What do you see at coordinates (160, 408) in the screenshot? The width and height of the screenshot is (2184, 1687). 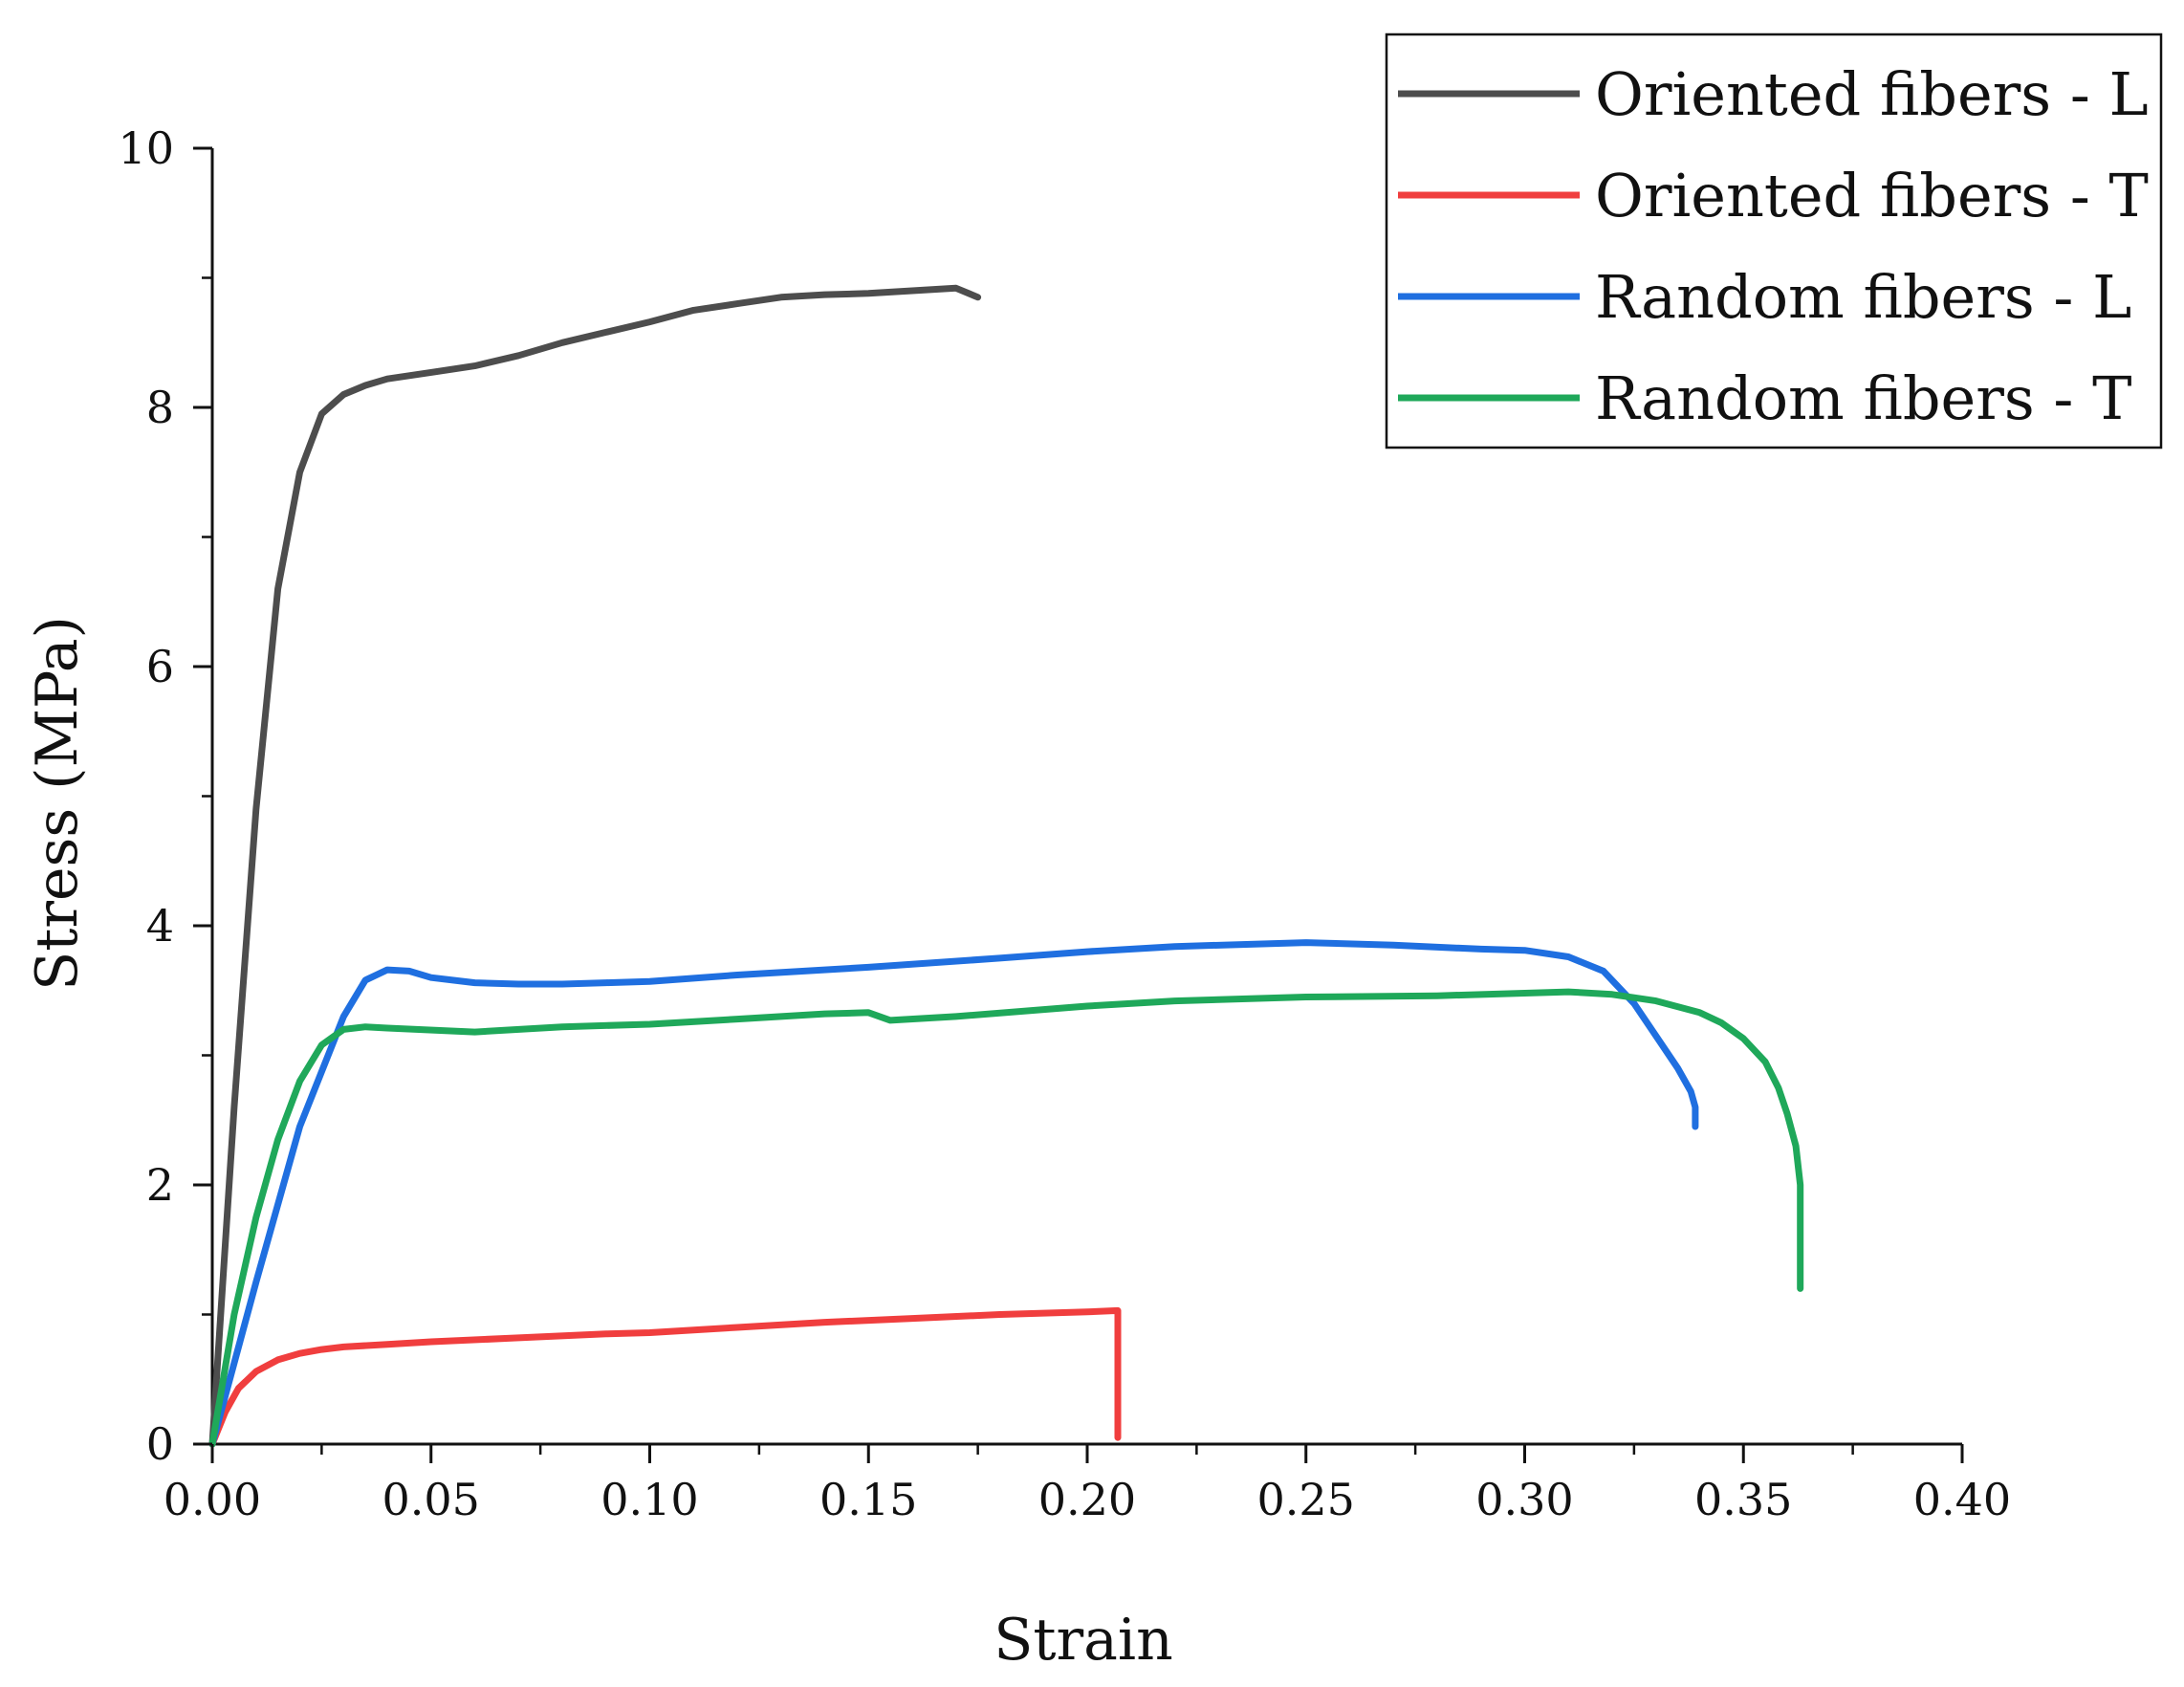 I see `y-tick-label: 8` at bounding box center [160, 408].